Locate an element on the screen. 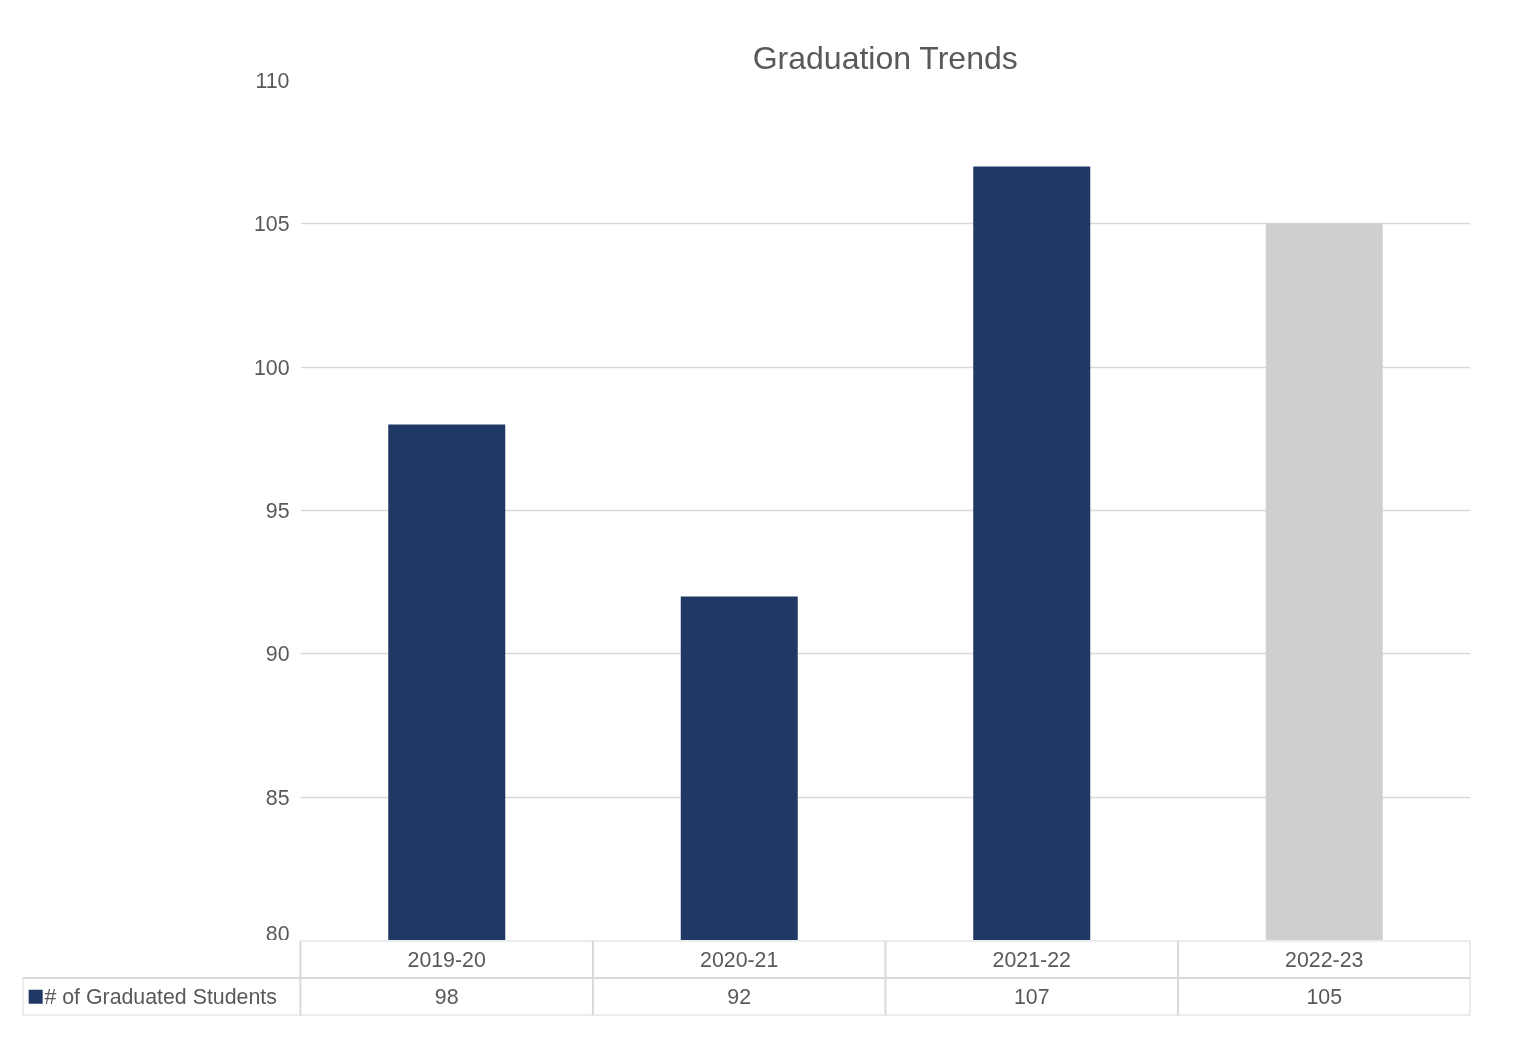 This screenshot has height=1040, width=1535. y-tick-label: 85 is located at coordinates (277, 797).